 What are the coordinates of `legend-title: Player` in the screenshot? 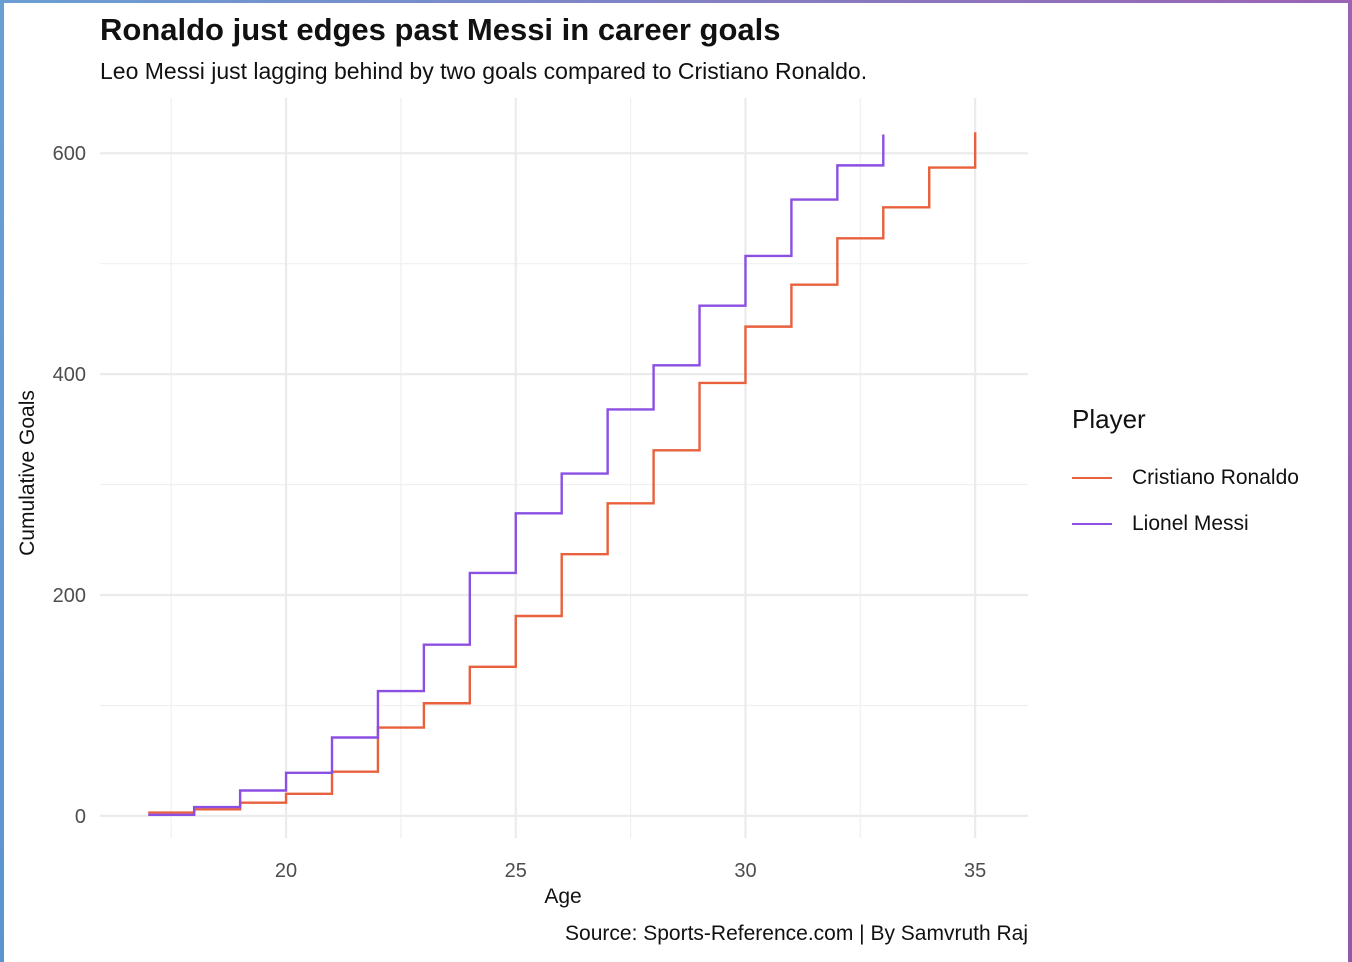 It's located at (1109, 419).